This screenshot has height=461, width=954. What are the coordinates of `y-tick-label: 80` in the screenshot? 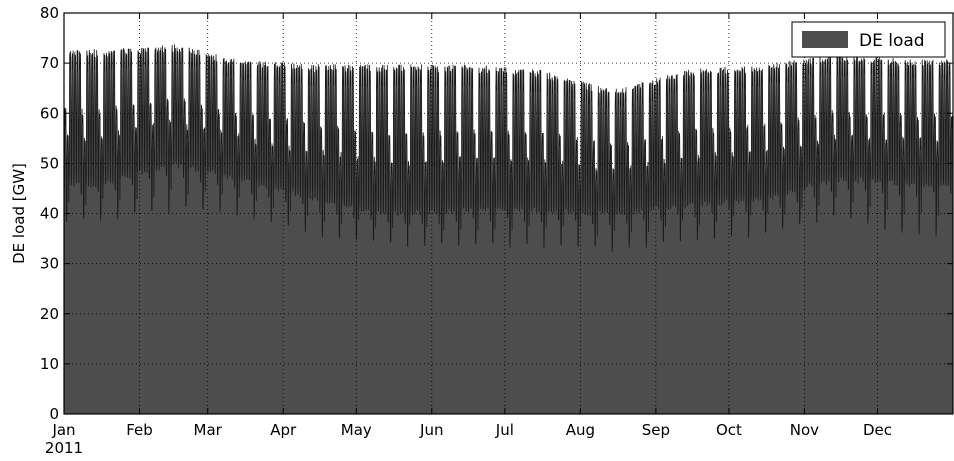 It's located at (49, 13).